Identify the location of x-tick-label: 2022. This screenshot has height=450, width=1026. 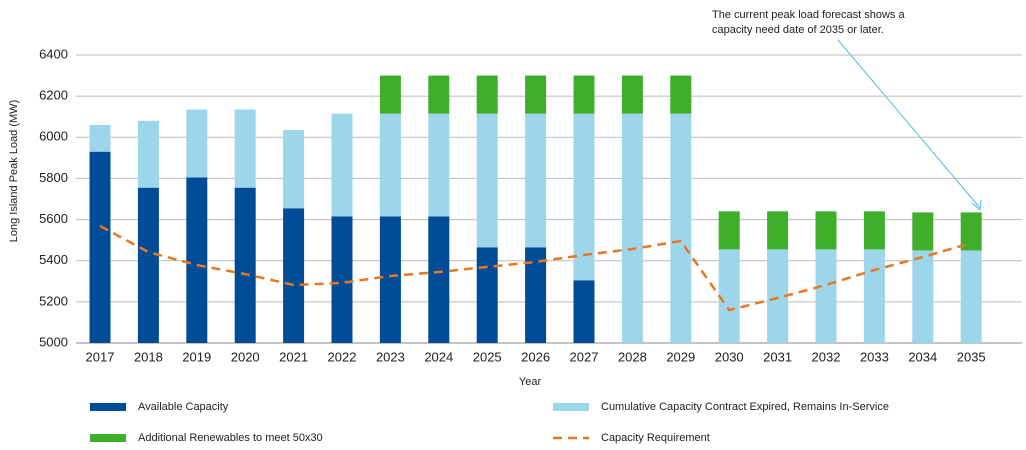
(342, 356).